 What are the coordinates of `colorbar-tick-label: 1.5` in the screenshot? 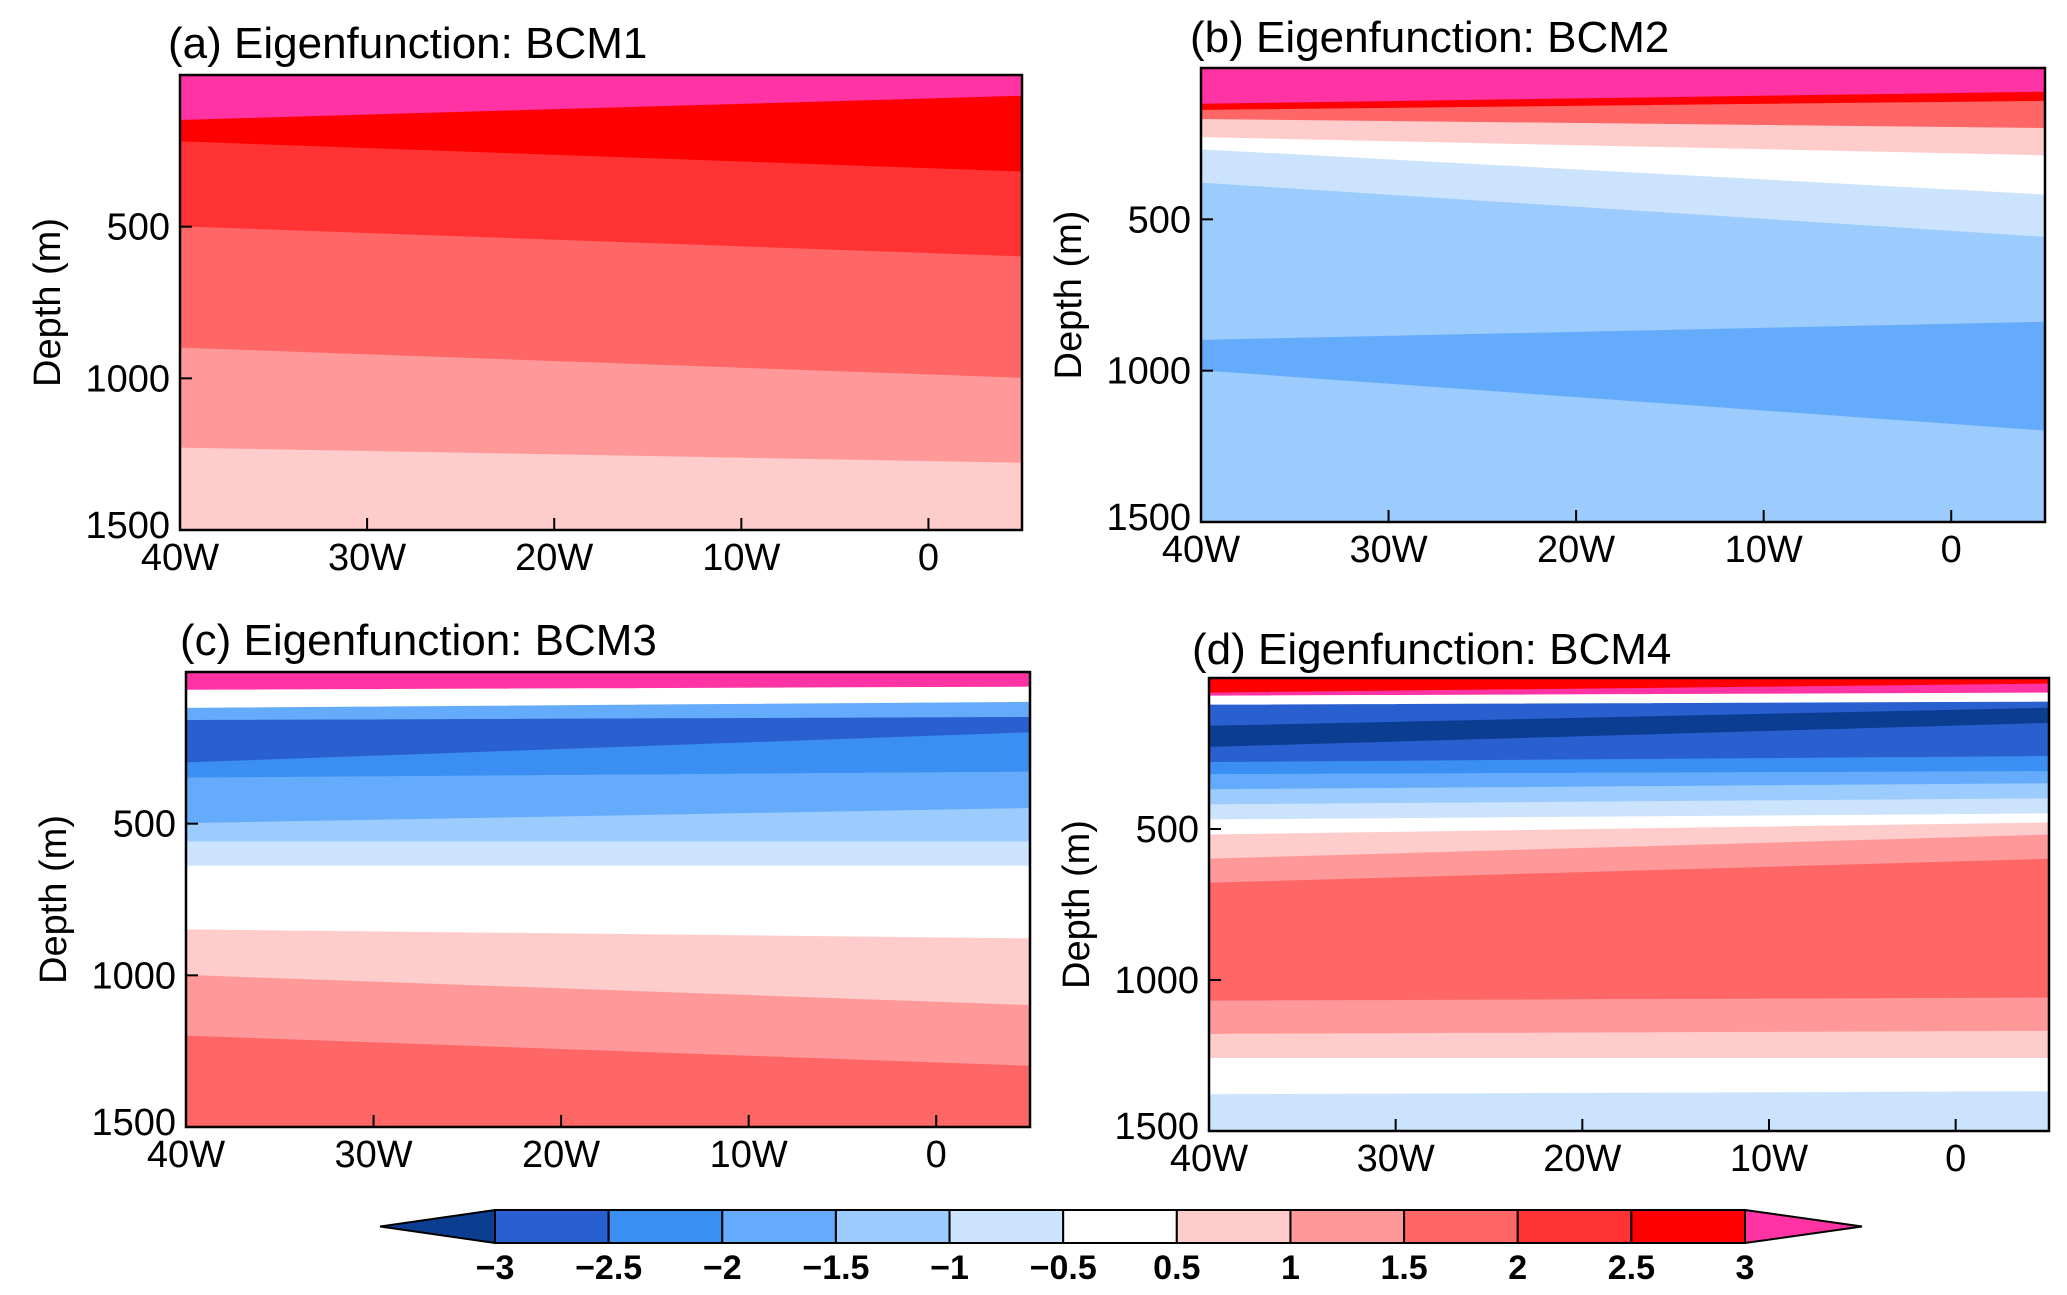 It's located at (1403, 1268).